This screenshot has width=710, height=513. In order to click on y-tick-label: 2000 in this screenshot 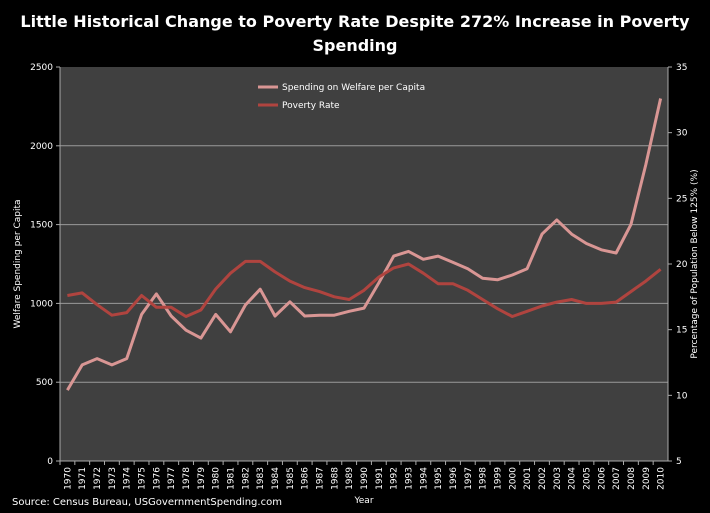, I will do `click(41, 147)`.